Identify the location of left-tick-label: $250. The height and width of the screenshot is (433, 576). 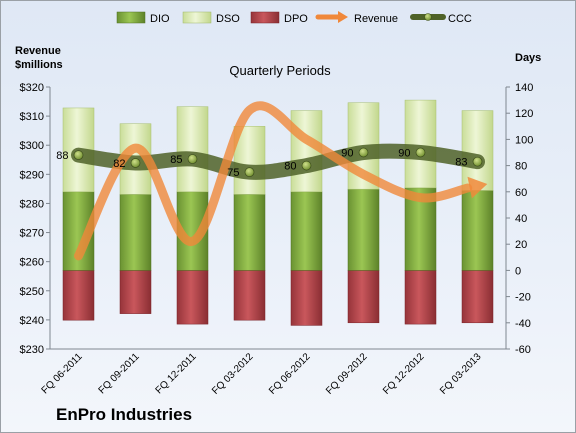
(32, 292).